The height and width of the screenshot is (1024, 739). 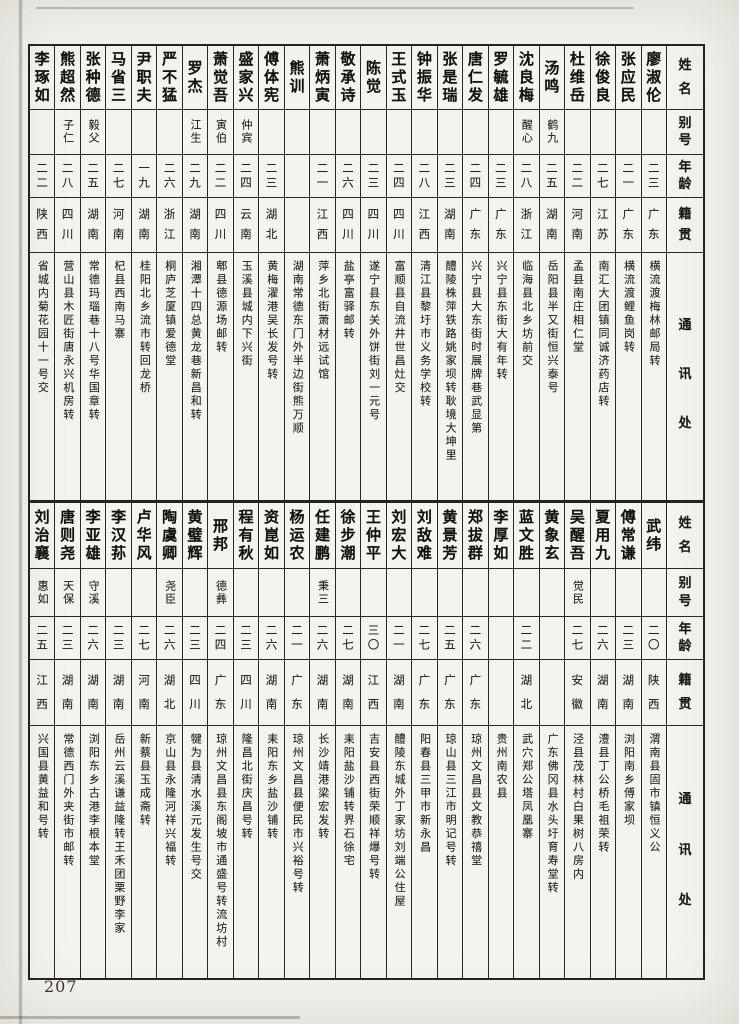 What do you see at coordinates (553, 814) in the screenshot?
I see `person-address-cell: 广东佛冈县水头圩育寿堂转` at bounding box center [553, 814].